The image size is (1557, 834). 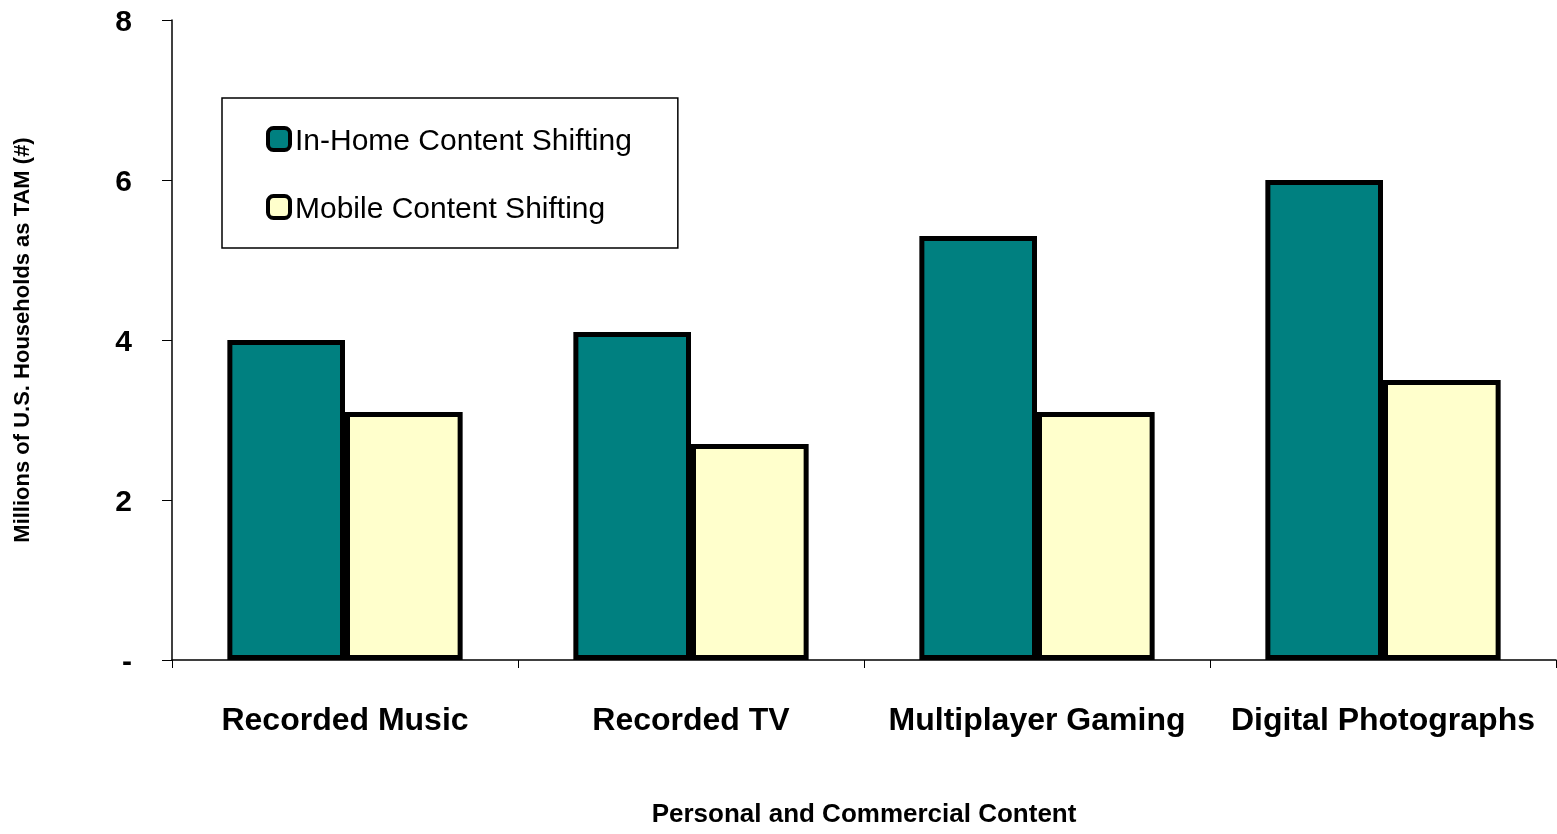 I want to click on legend-label: Mobile Content Shifting, so click(x=450, y=207).